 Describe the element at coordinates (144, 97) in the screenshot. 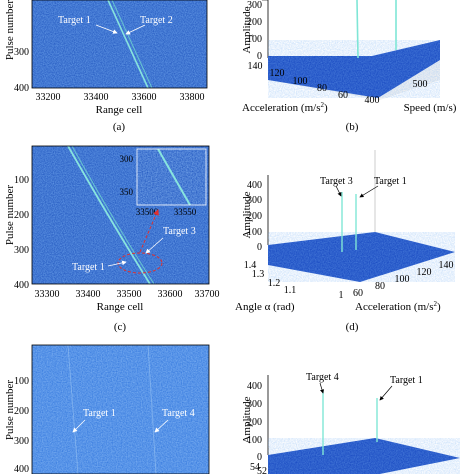

I see `panel-a-xtick: 33600` at that location.